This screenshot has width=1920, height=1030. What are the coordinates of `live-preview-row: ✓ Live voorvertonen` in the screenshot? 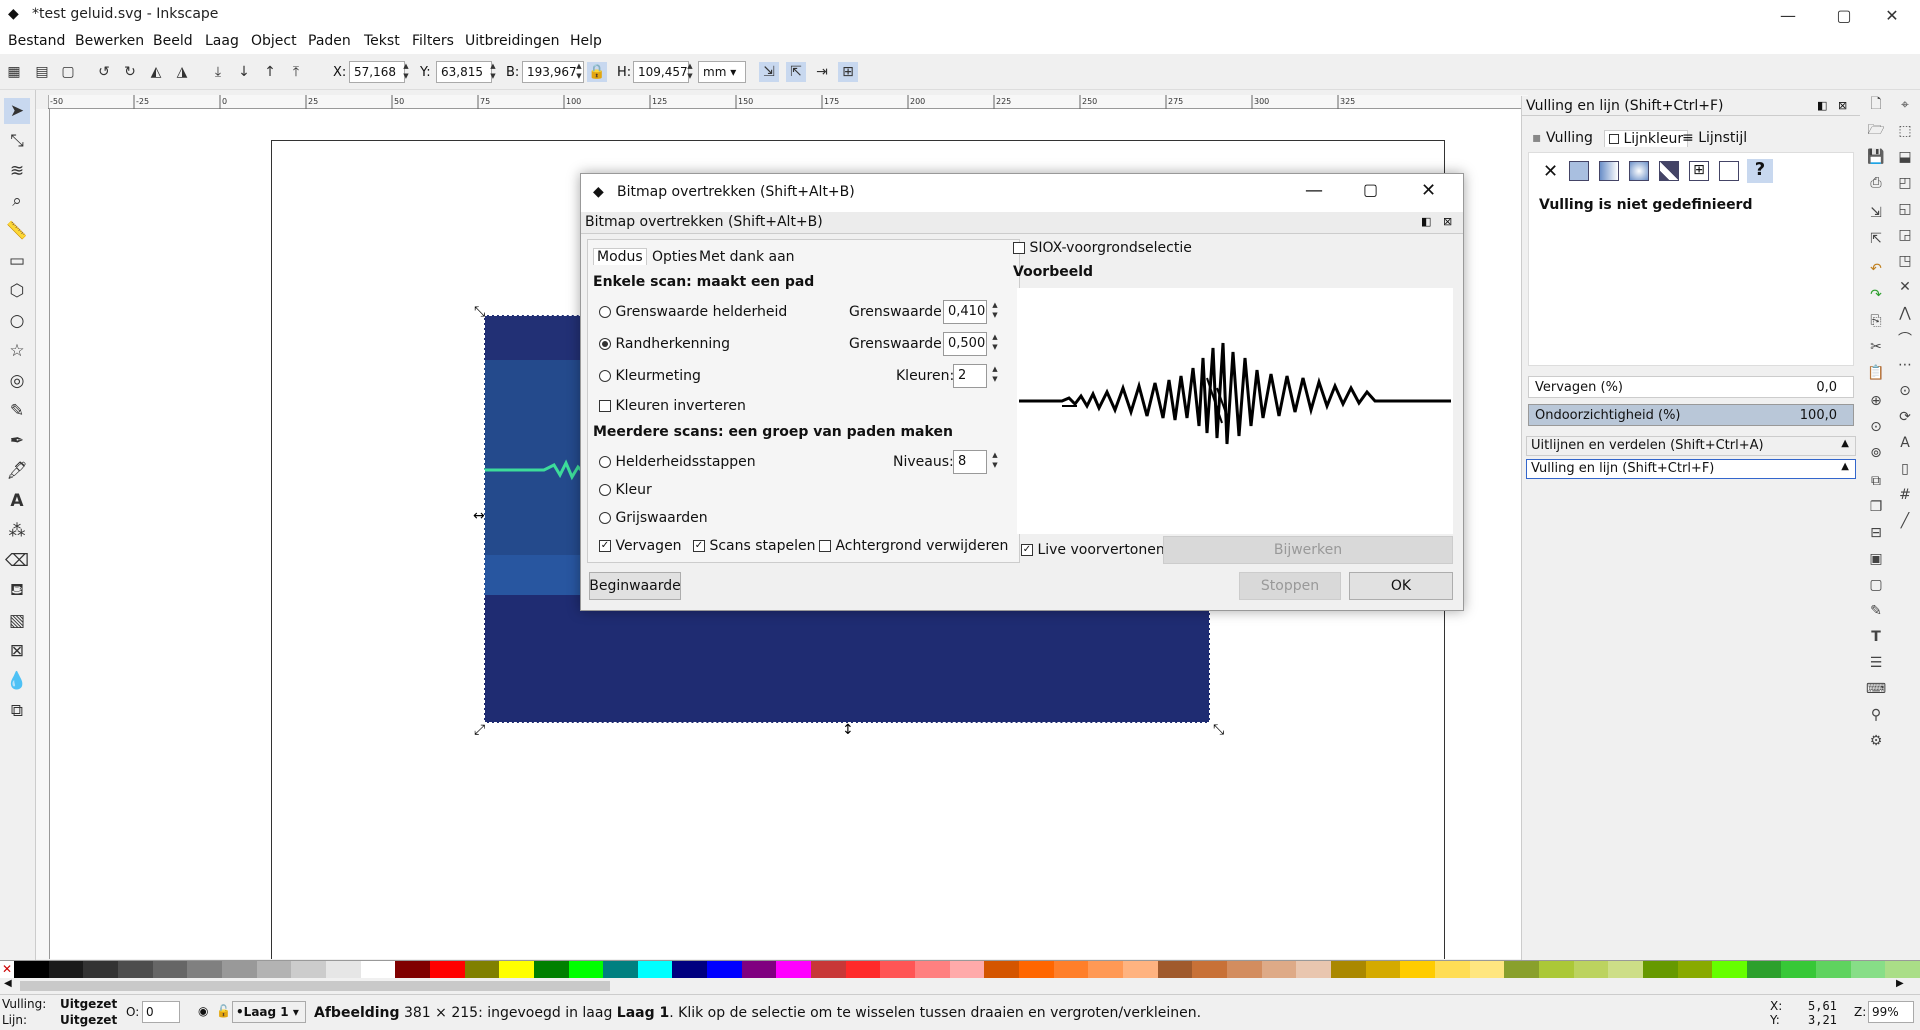 It's located at (1093, 550).